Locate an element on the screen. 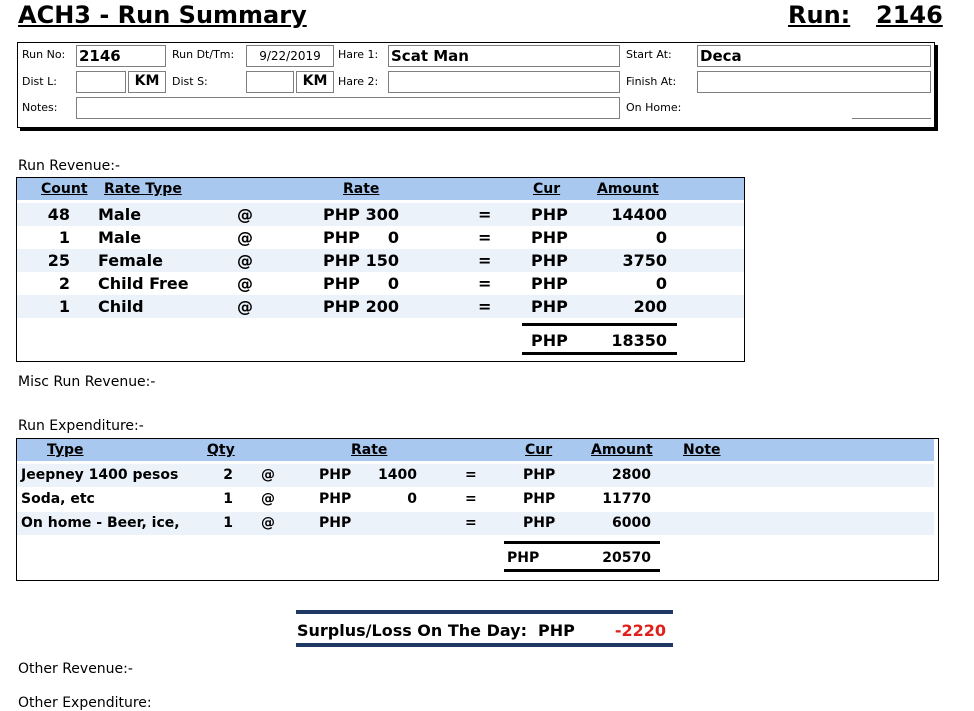  run-number: 2146 is located at coordinates (909, 15).